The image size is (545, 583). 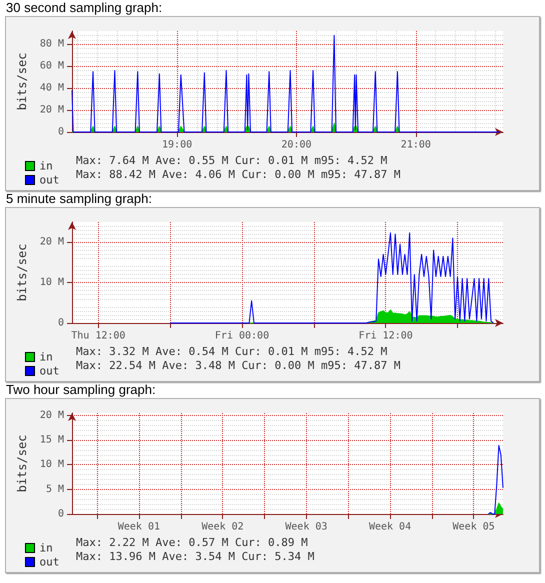 What do you see at coordinates (242, 336) in the screenshot?
I see `x-tick-label: Fri 00:00` at bounding box center [242, 336].